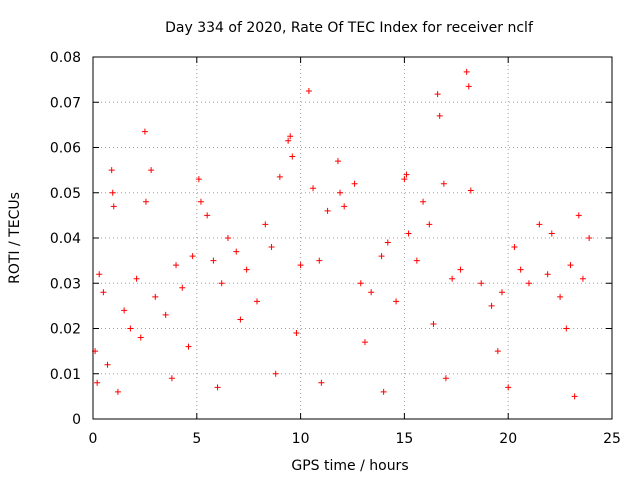  What do you see at coordinates (612, 439) in the screenshot?
I see `x-tick-label: 25` at bounding box center [612, 439].